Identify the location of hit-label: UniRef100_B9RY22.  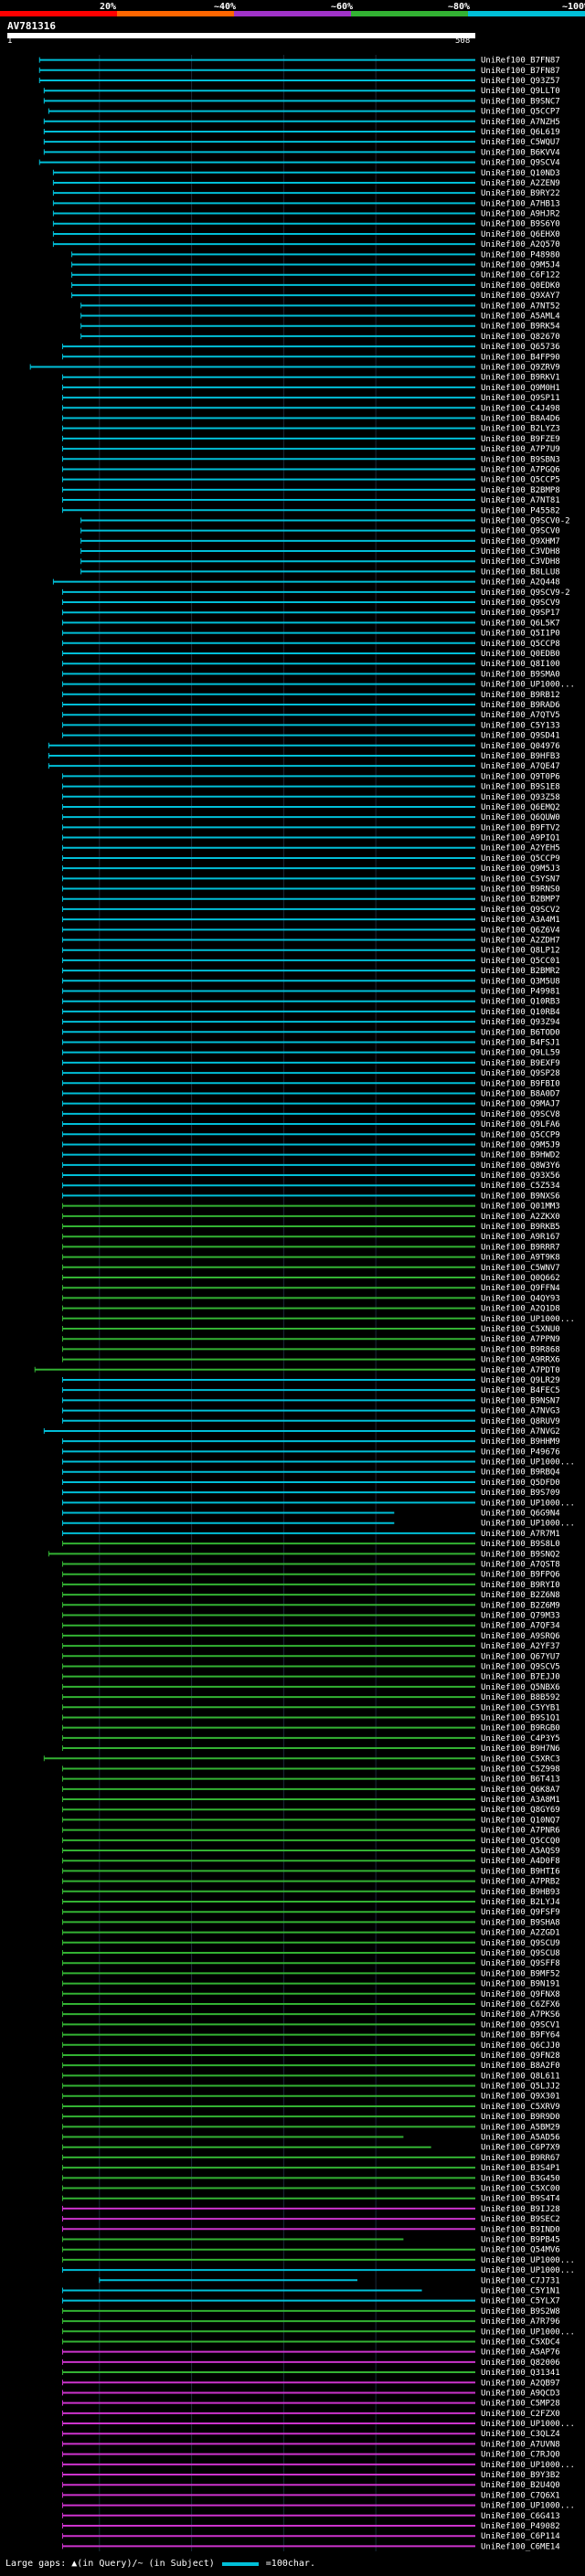
(520, 193).